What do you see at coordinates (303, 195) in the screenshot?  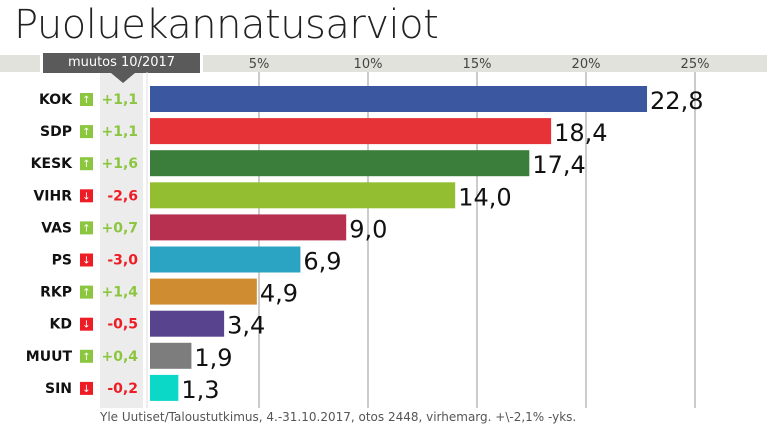 I see `bar-vihr` at bounding box center [303, 195].